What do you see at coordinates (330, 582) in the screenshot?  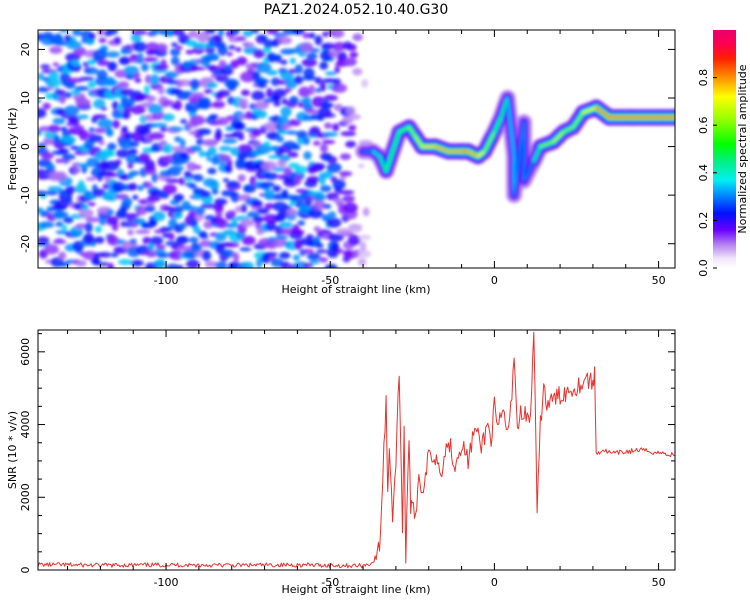 I see `snr-xtick-label: -50` at bounding box center [330, 582].